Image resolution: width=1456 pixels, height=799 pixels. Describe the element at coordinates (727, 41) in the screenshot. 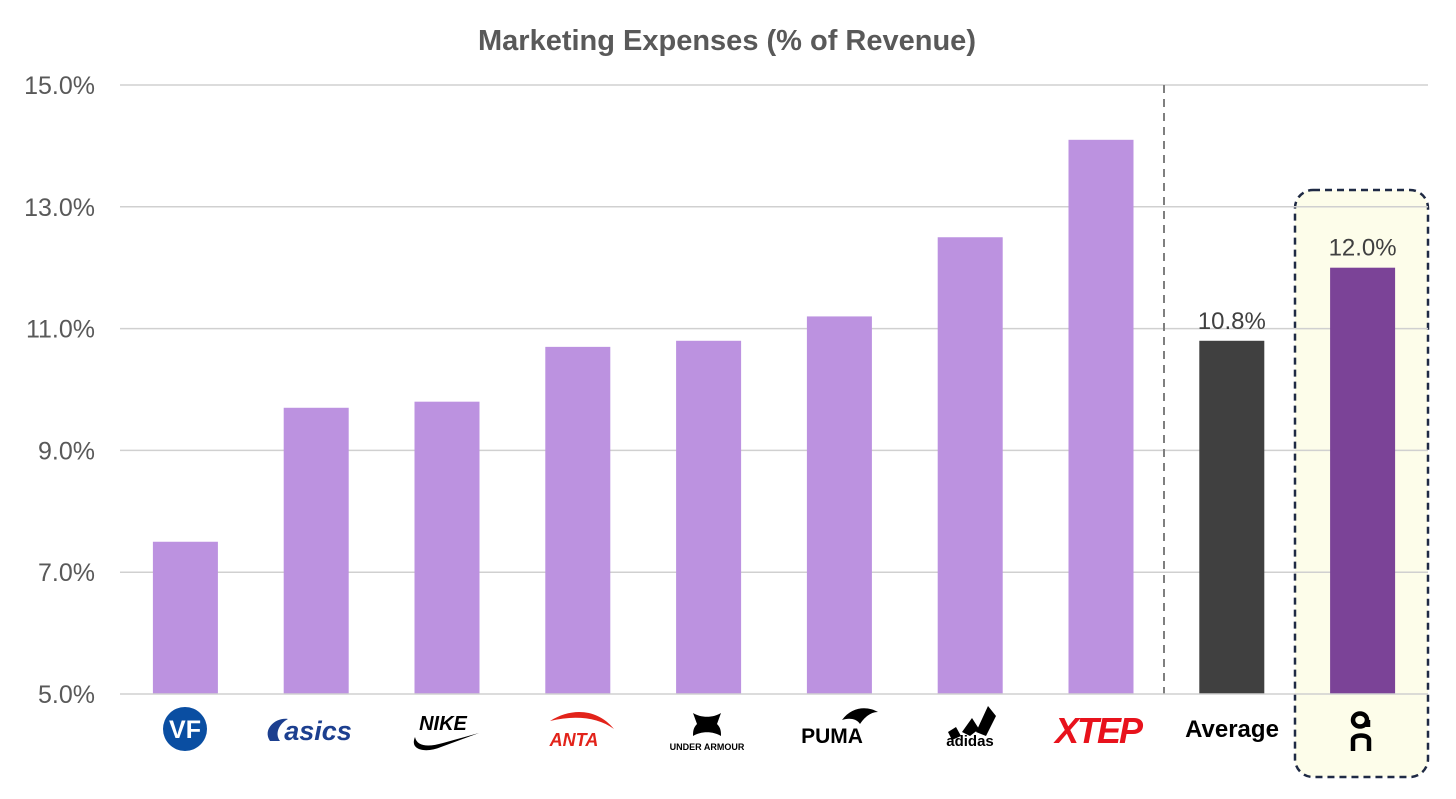

I see `chart-title: Marketing Expenses (% of Revenue)` at that location.